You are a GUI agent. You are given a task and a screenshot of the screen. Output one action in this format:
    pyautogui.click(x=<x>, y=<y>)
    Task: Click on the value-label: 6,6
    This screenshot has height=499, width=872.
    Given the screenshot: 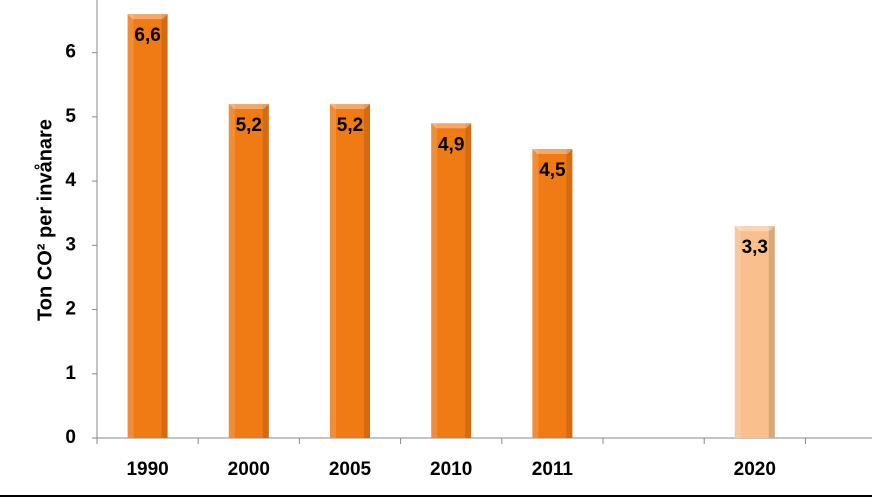 What is the action you would take?
    pyautogui.click(x=147, y=35)
    